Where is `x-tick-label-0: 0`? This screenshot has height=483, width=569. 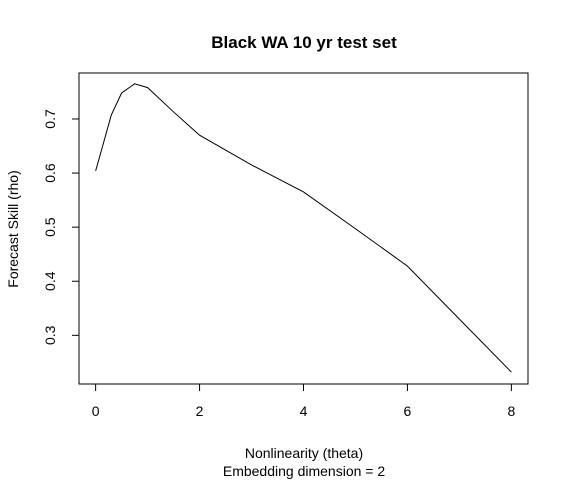
x-tick-label-0: 0 is located at coordinates (96, 411).